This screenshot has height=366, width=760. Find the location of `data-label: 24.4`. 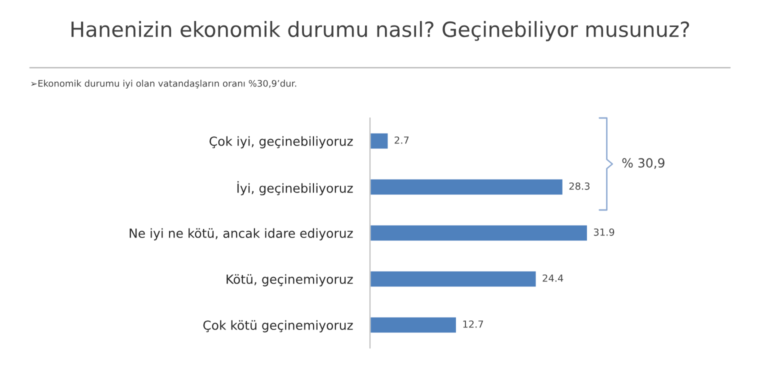

data-label: 24.4 is located at coordinates (553, 278).